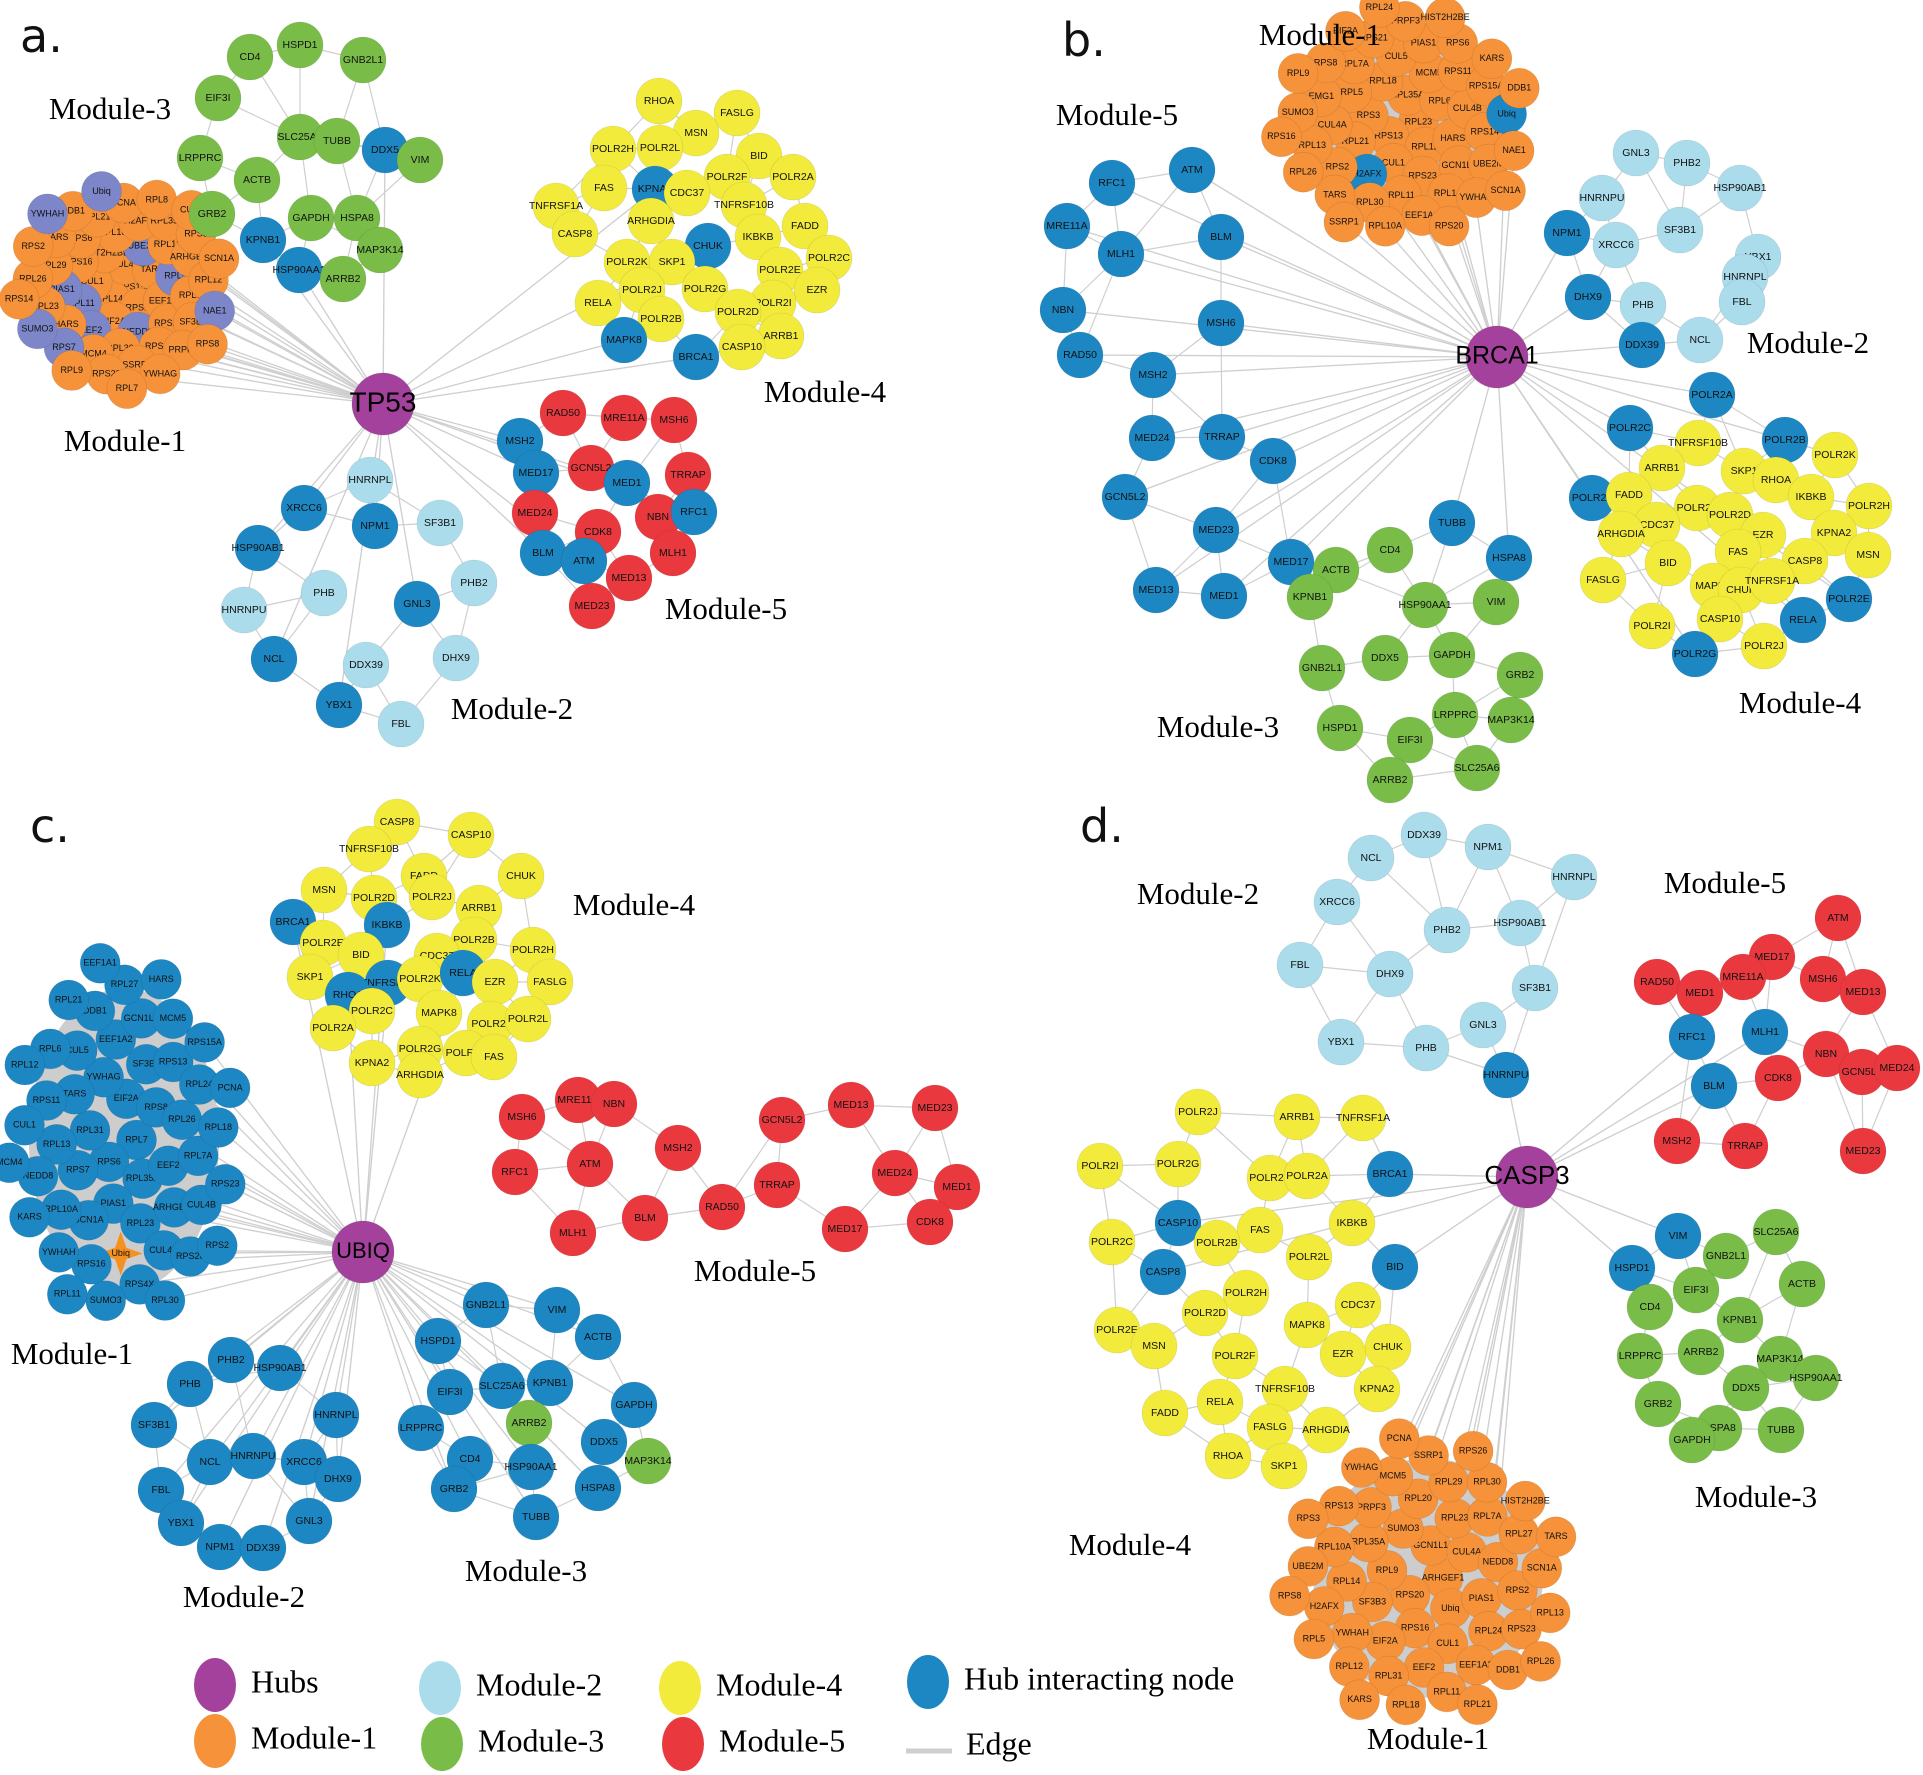 The height and width of the screenshot is (1775, 1923). What do you see at coordinates (1445, 19) in the screenshot?
I see `node-HIST2H2BE` at bounding box center [1445, 19].